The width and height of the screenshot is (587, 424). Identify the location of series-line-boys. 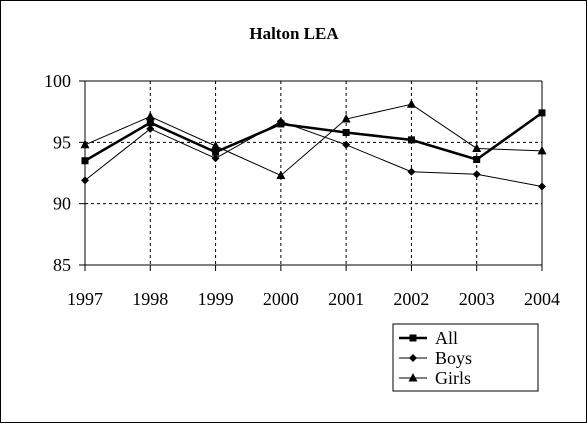
(313, 153).